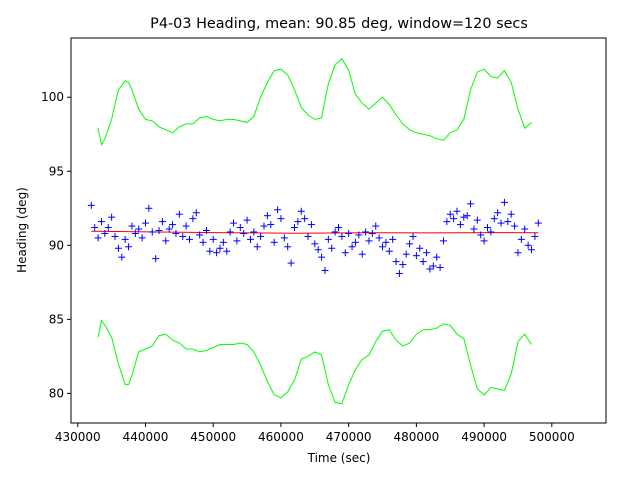  Describe the element at coordinates (213, 437) in the screenshot. I see `x-tick-label: 450000` at that location.